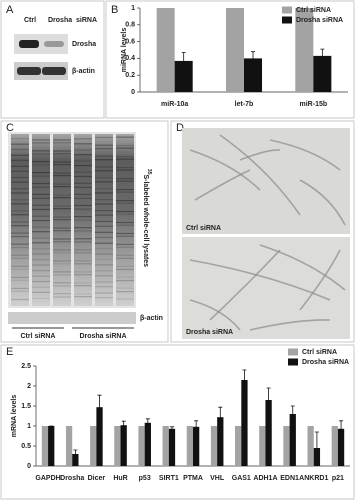  What do you see at coordinates (313, 10) in the screenshot?
I see `legend-label: Ctrl siRNA` at bounding box center [313, 10].